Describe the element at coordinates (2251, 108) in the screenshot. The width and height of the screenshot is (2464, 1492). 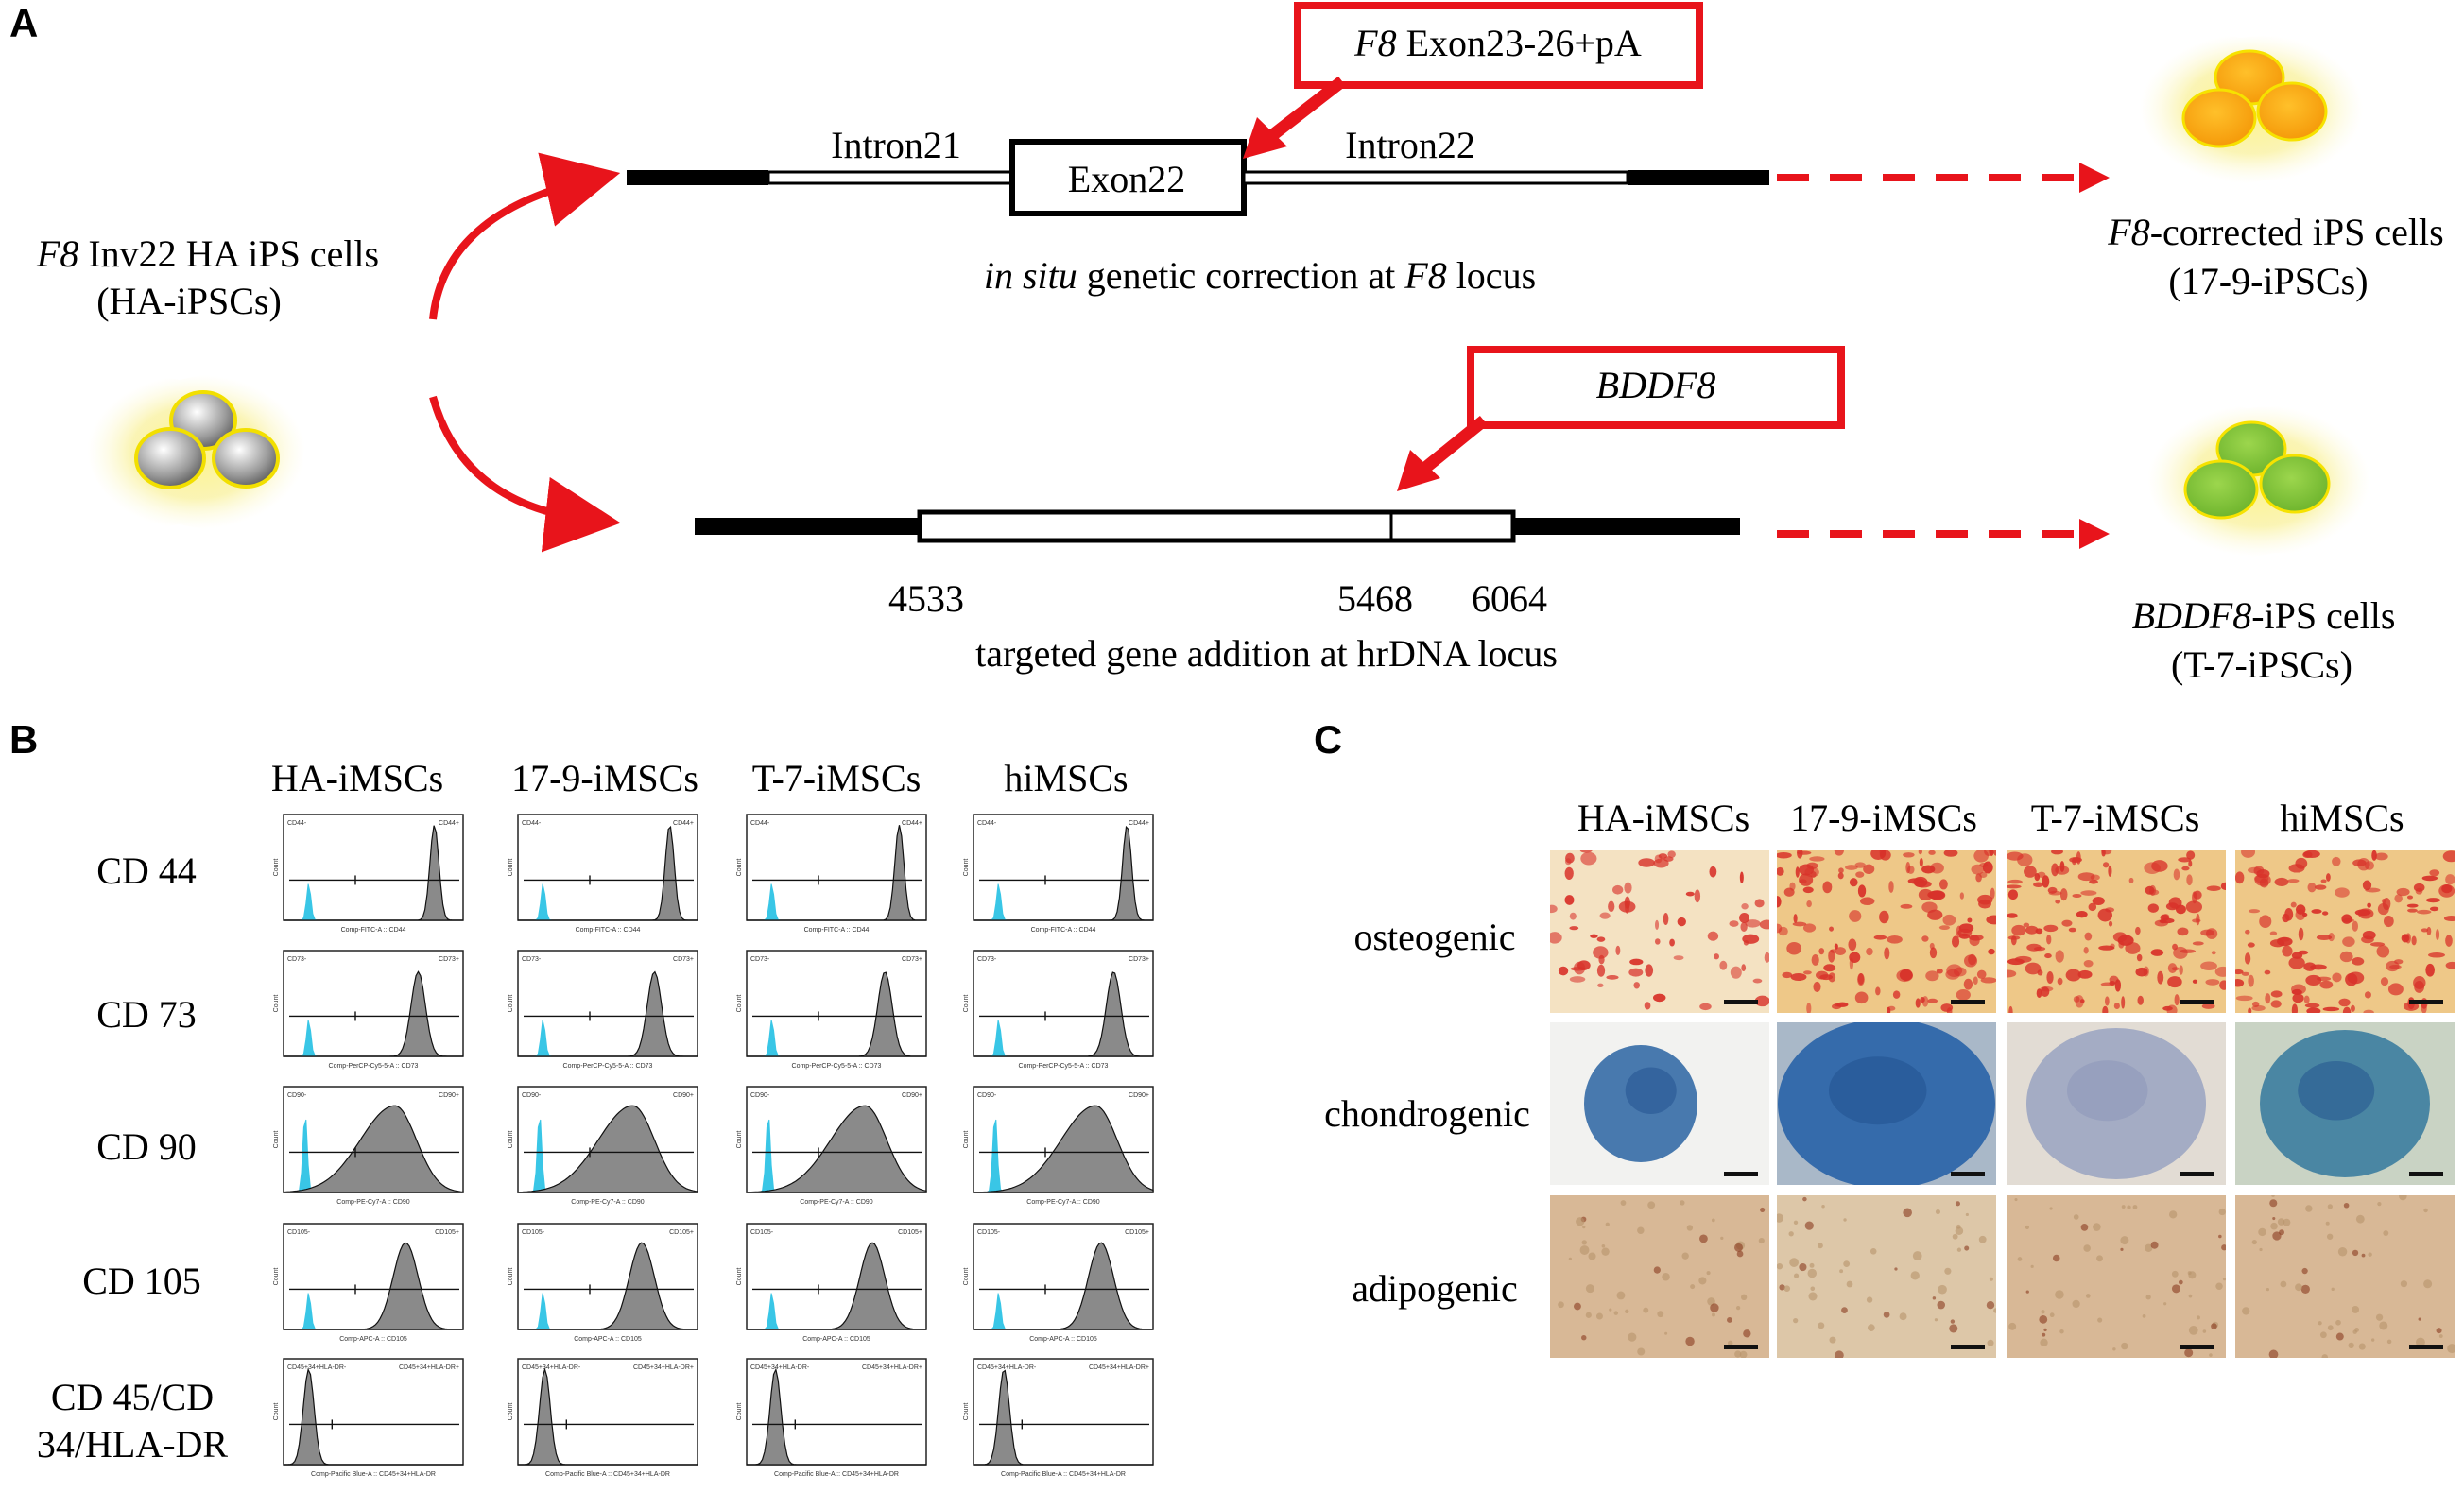
I see `f8-corrected-cell-cluster` at that location.